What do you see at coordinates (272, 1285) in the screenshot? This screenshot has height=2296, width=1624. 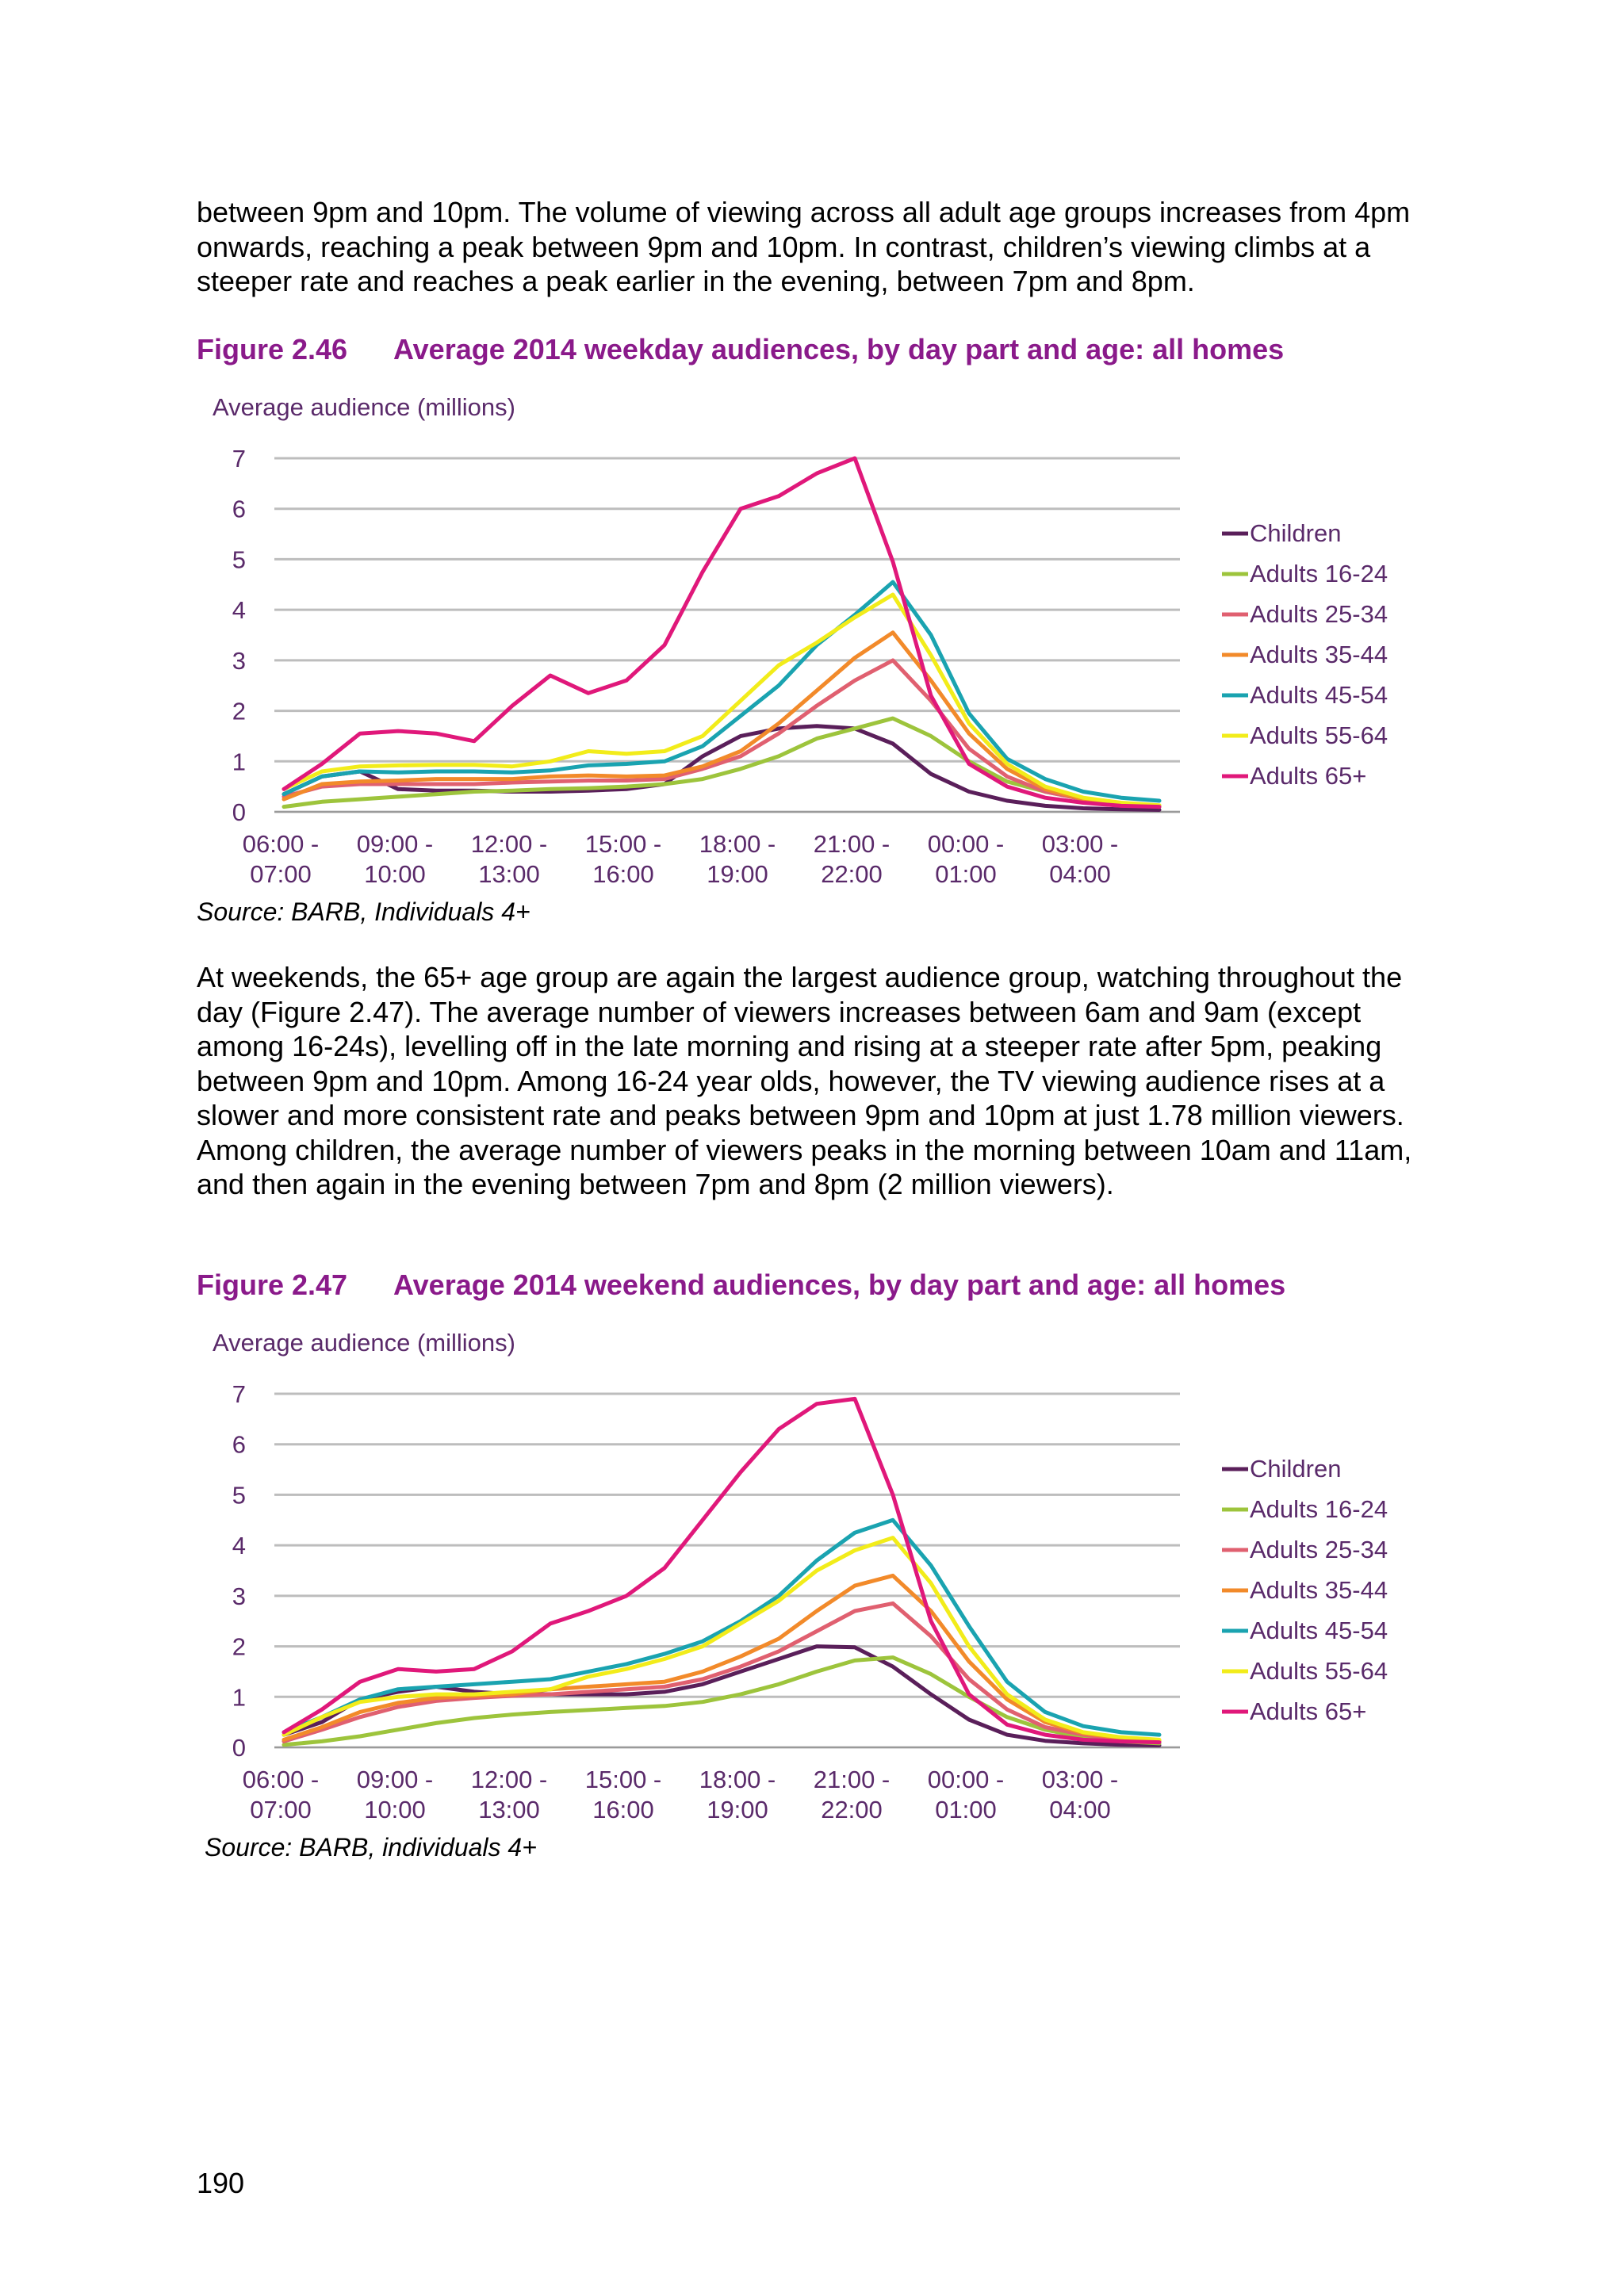 I see `figure-number: Figure 2.47` at bounding box center [272, 1285].